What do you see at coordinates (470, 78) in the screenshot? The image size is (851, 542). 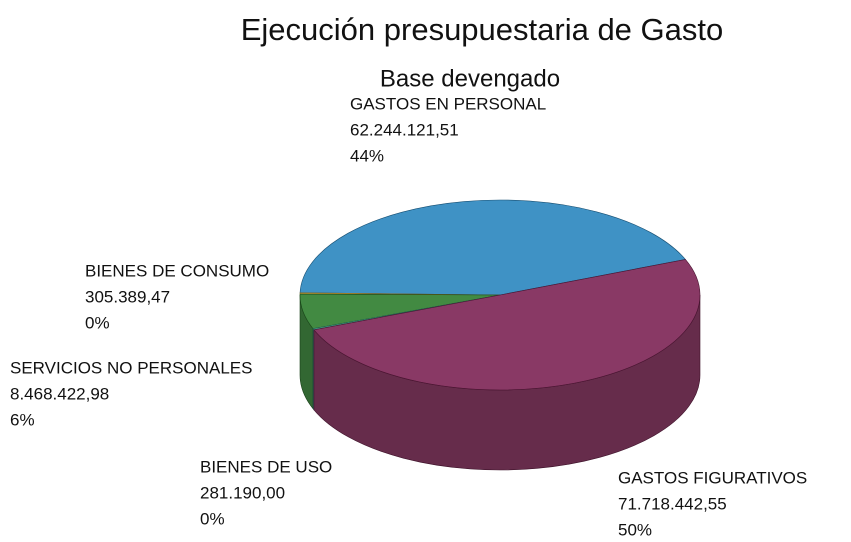 I see `chart-subtitle: Base devengado` at bounding box center [470, 78].